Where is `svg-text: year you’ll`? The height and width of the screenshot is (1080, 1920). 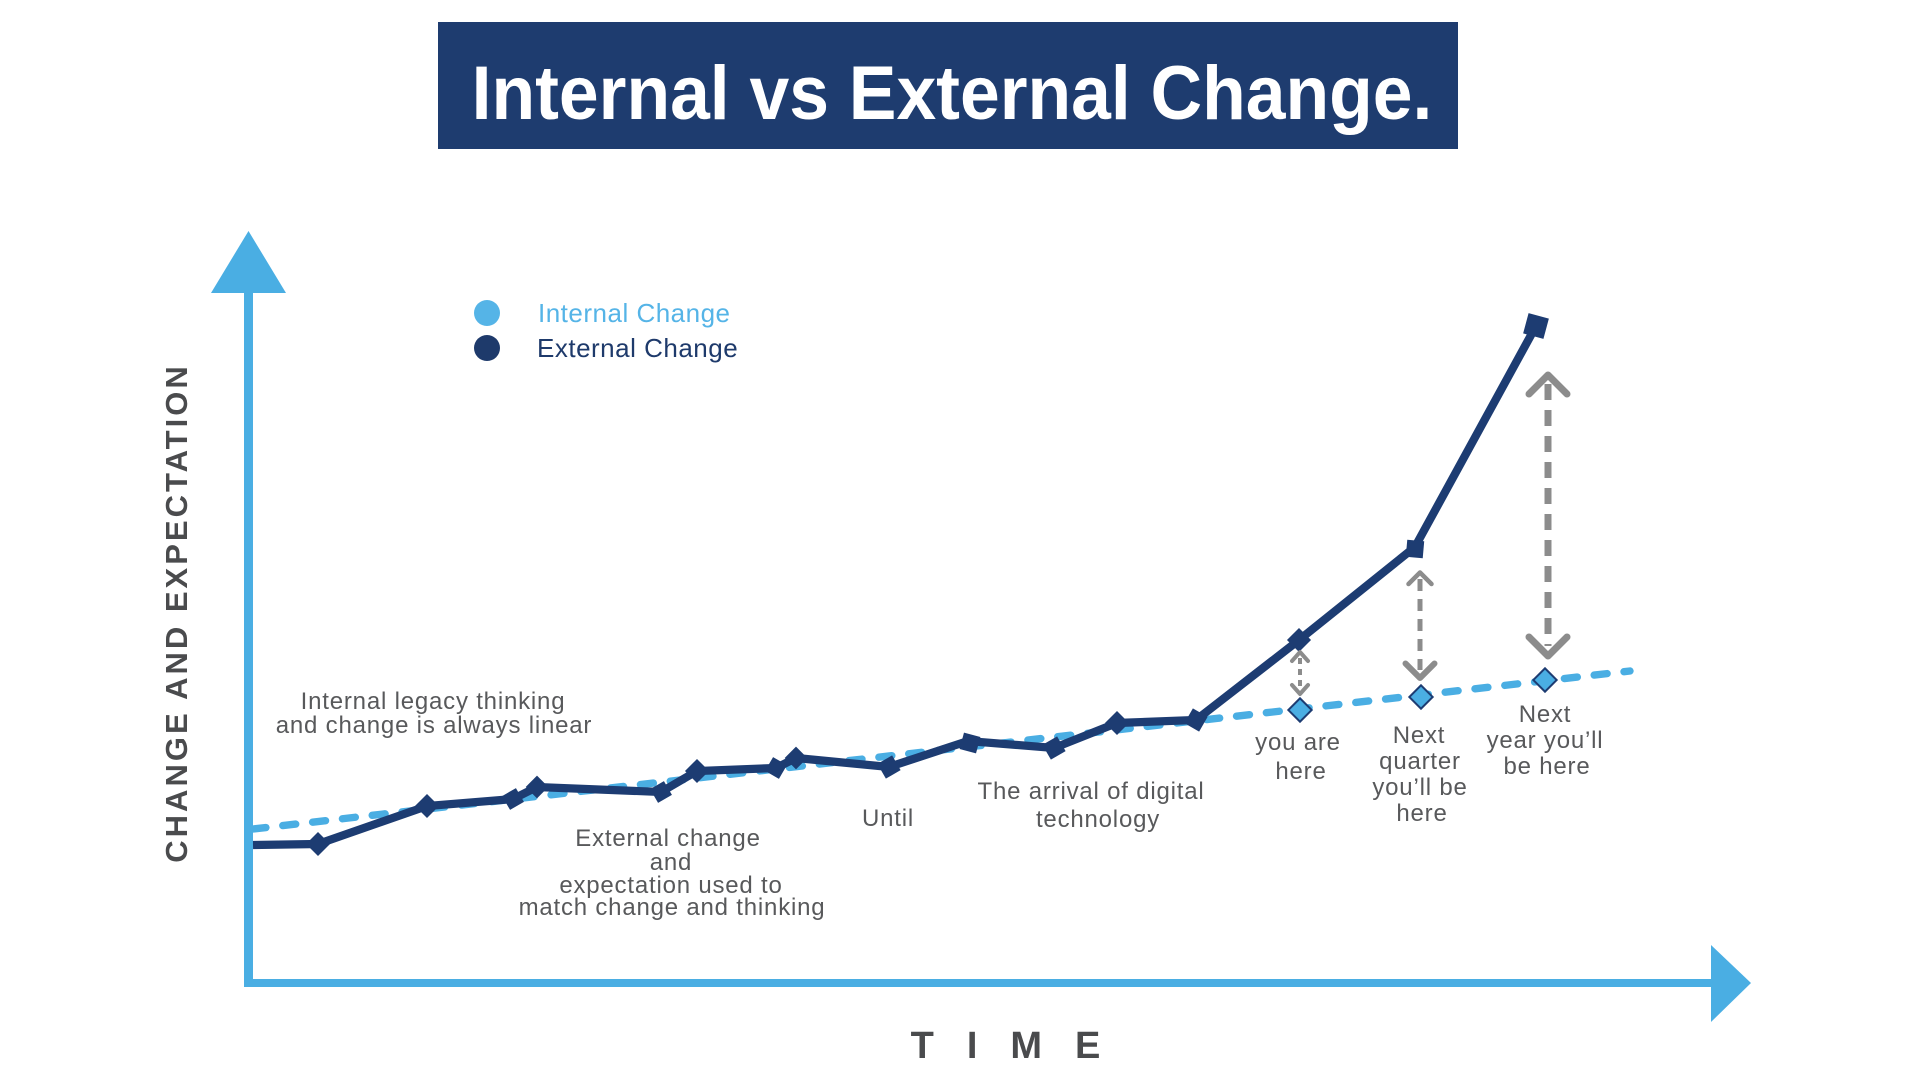 svg-text: year you’ll is located at coordinates (1545, 740).